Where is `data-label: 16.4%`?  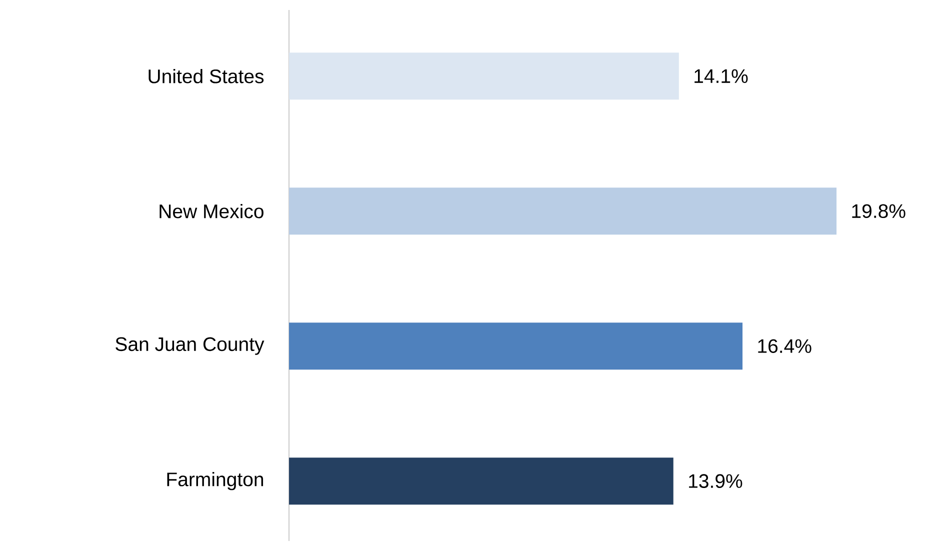 data-label: 16.4% is located at coordinates (785, 346).